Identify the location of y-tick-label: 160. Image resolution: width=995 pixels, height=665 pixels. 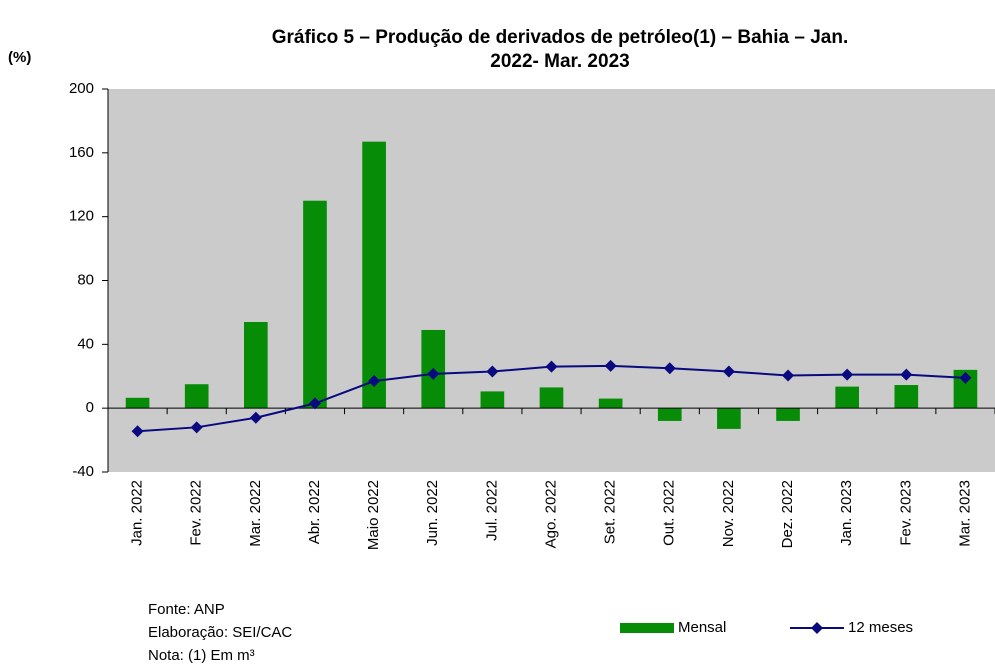
(81, 152).